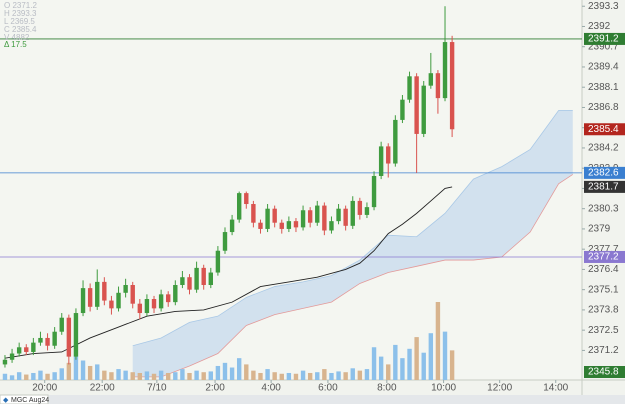 Image resolution: width=625 pixels, height=404 pixels. What do you see at coordinates (603, 87) in the screenshot?
I see `y-tick-label: 2388.1` at bounding box center [603, 87].